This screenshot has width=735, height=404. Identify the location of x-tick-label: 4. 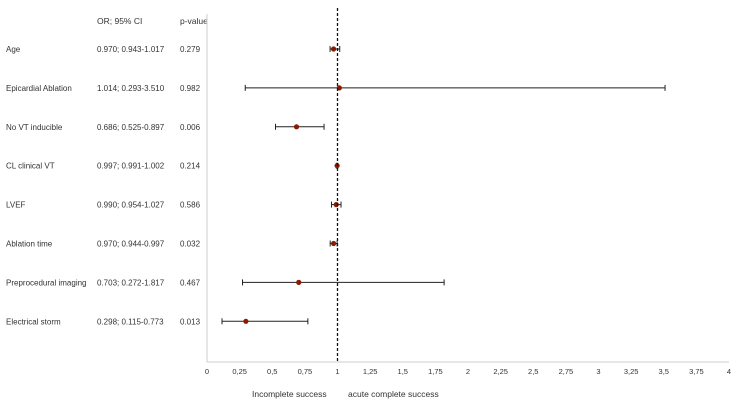
(729, 371).